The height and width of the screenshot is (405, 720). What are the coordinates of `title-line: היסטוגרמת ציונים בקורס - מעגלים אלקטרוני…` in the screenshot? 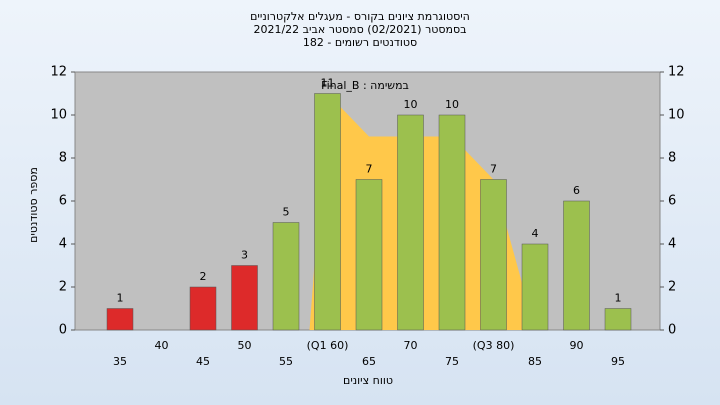 It's located at (360, 16).